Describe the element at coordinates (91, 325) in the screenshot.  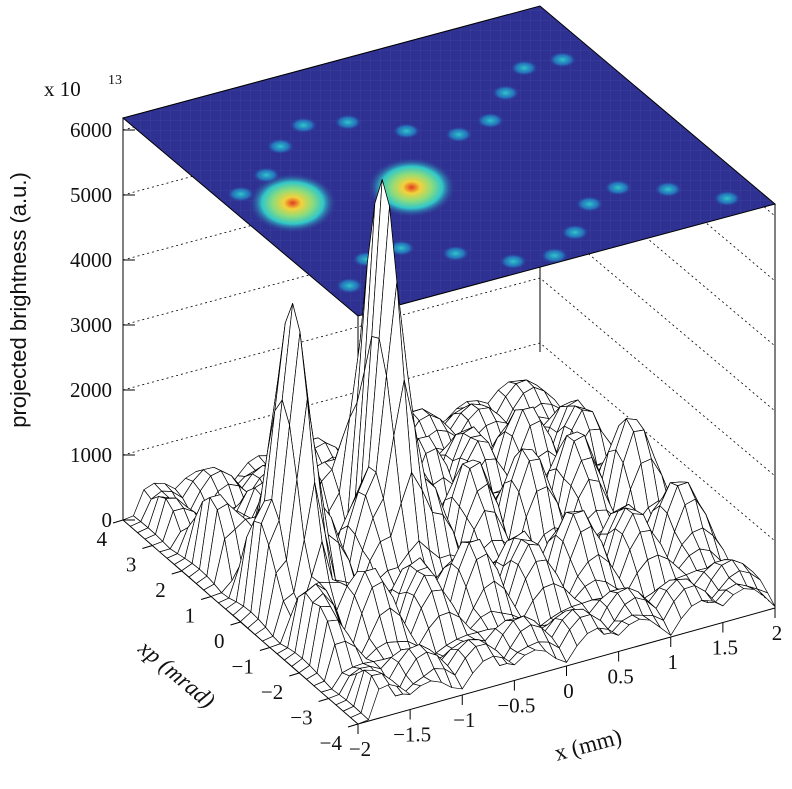
I see `z-tick-label: 3000` at that location.